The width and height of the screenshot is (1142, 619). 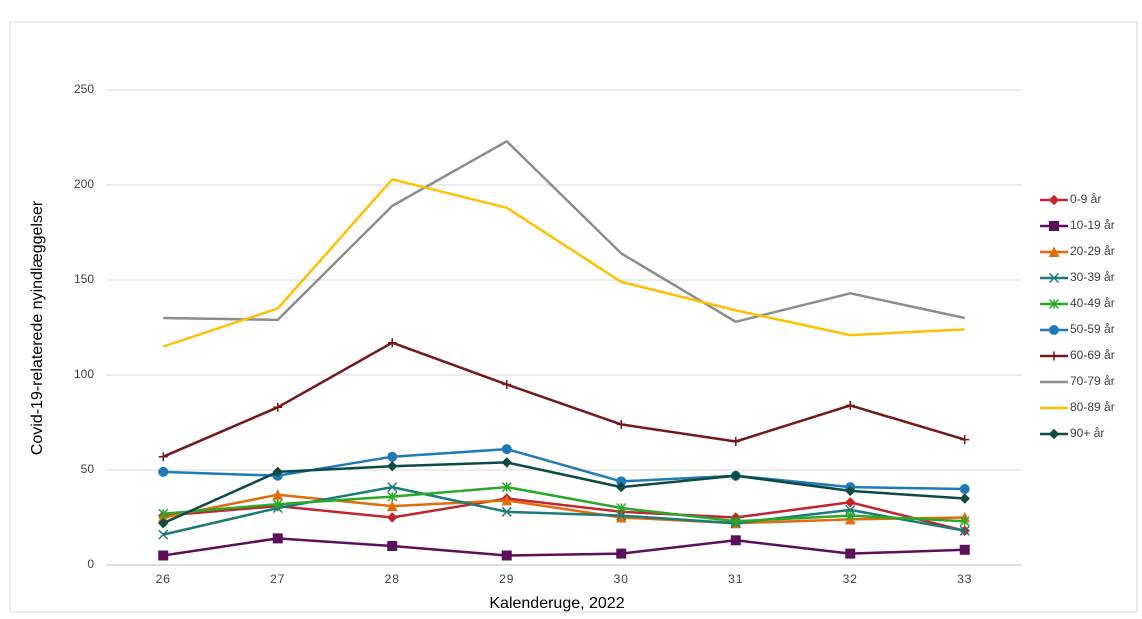 What do you see at coordinates (1092, 303) in the screenshot?
I see `legend-label: 40-49 år` at bounding box center [1092, 303].